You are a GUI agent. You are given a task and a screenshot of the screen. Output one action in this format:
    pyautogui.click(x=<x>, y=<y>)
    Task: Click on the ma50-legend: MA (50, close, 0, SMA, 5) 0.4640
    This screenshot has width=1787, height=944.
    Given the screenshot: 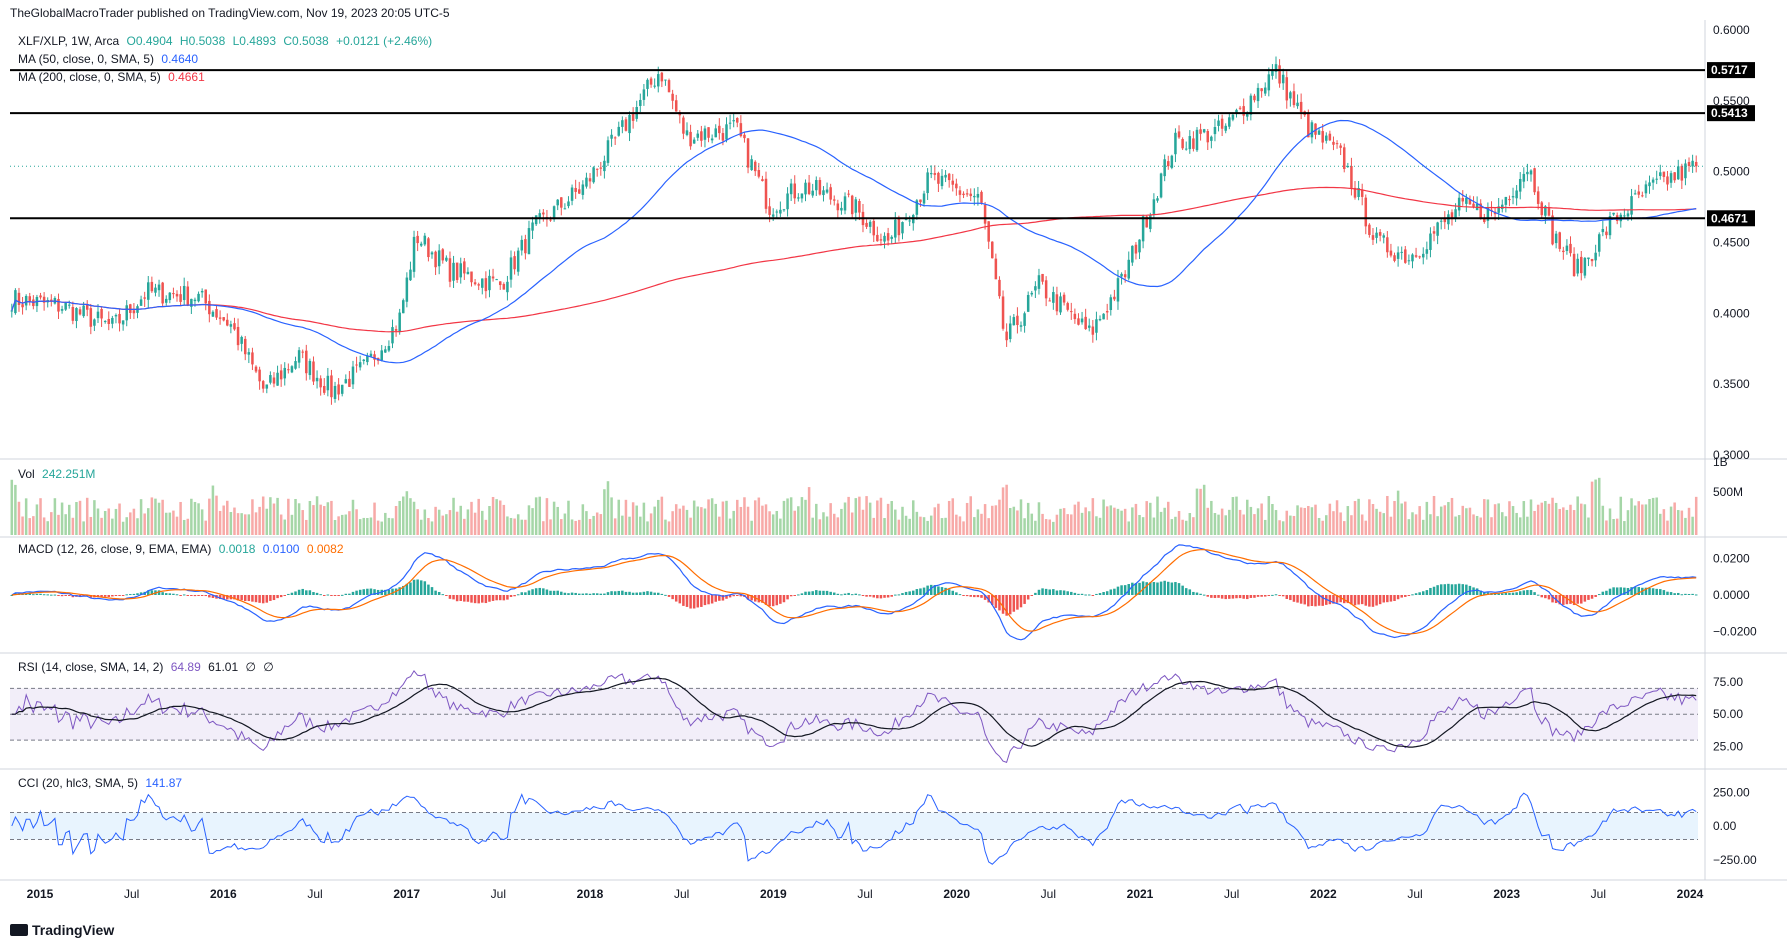 What is the action you would take?
    pyautogui.click(x=110, y=59)
    